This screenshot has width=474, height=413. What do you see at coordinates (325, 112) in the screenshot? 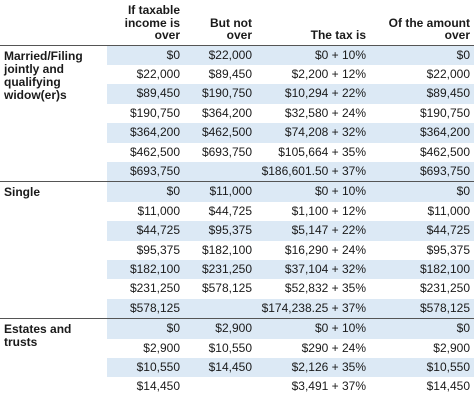
I see `tax-is-cell: $32,580 + 24%` at bounding box center [325, 112].